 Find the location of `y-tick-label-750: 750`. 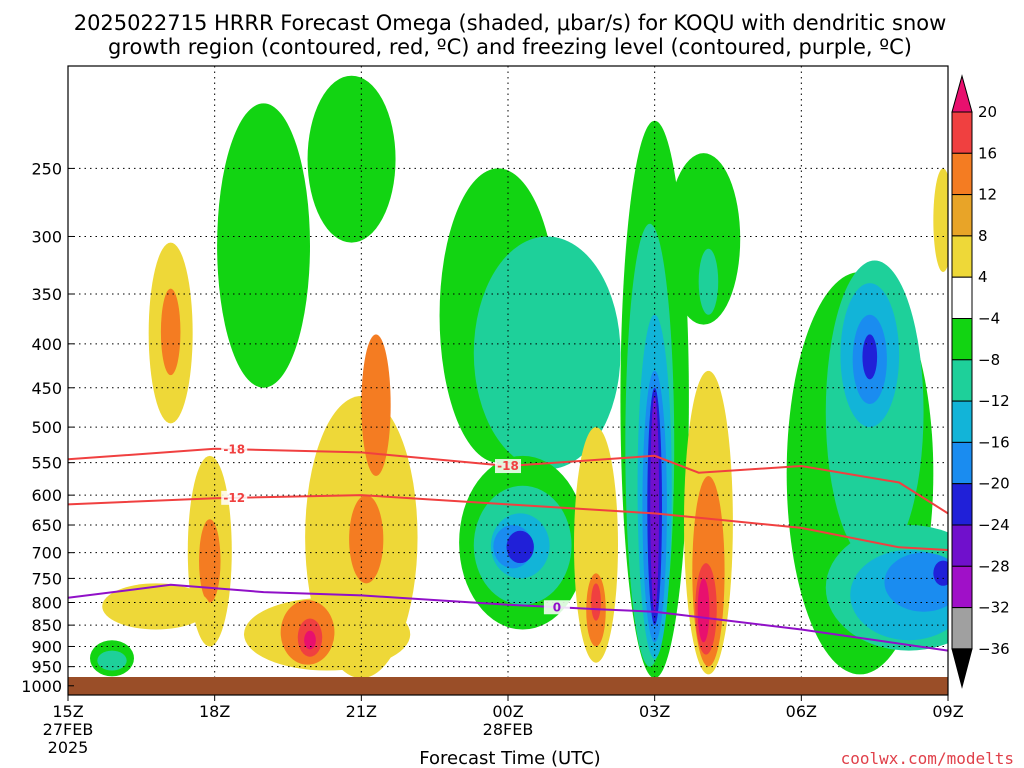

y-tick-label-750: 750 is located at coordinates (46, 578).